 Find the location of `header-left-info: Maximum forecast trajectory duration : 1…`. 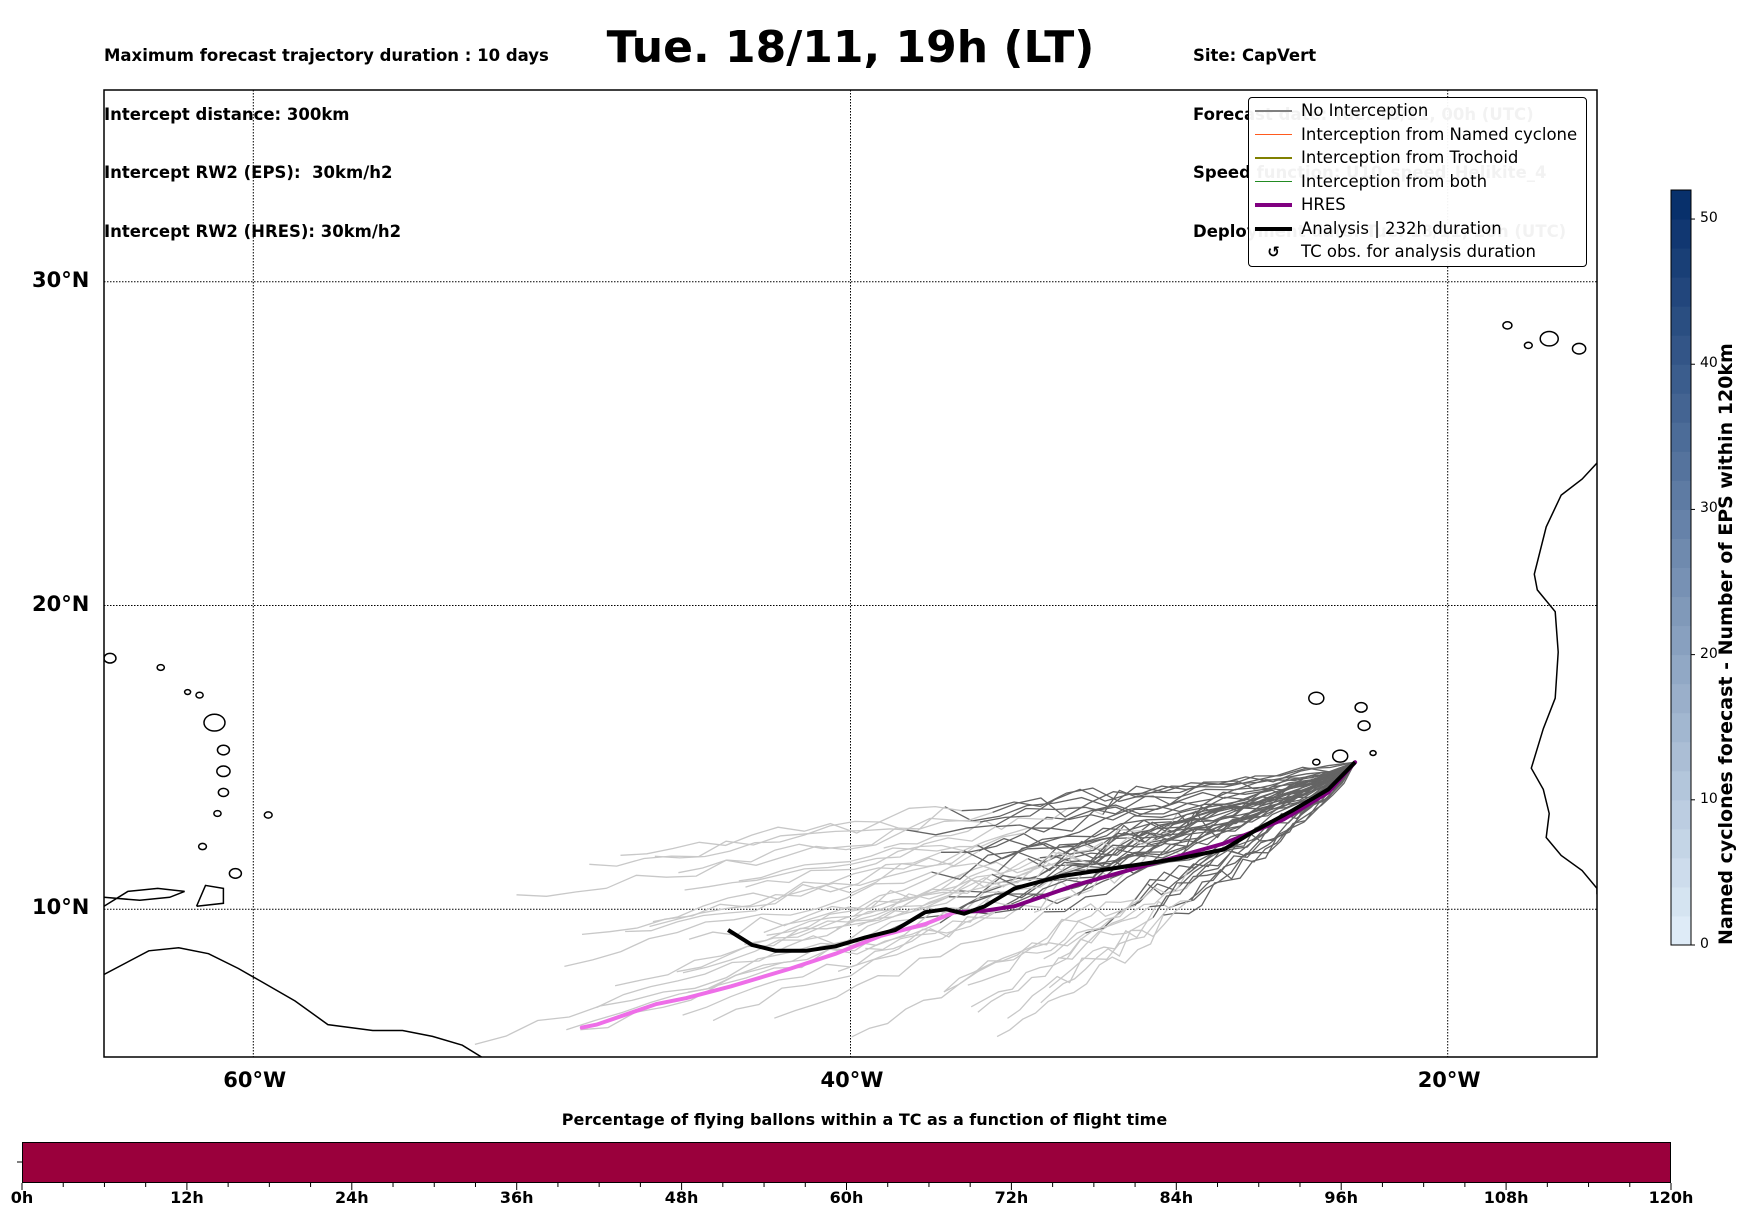

header-left-info: Maximum forecast trajectory duration : 1… is located at coordinates (326, 134).